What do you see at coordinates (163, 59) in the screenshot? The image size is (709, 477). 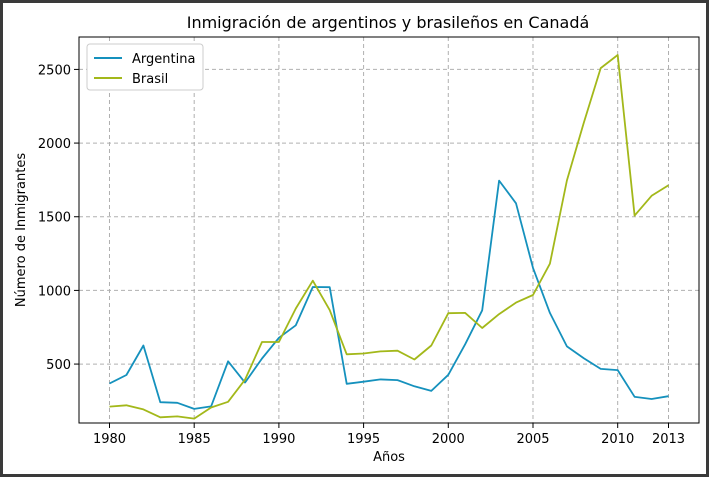 I see `legend-label-argentina: Argentina` at bounding box center [163, 59].